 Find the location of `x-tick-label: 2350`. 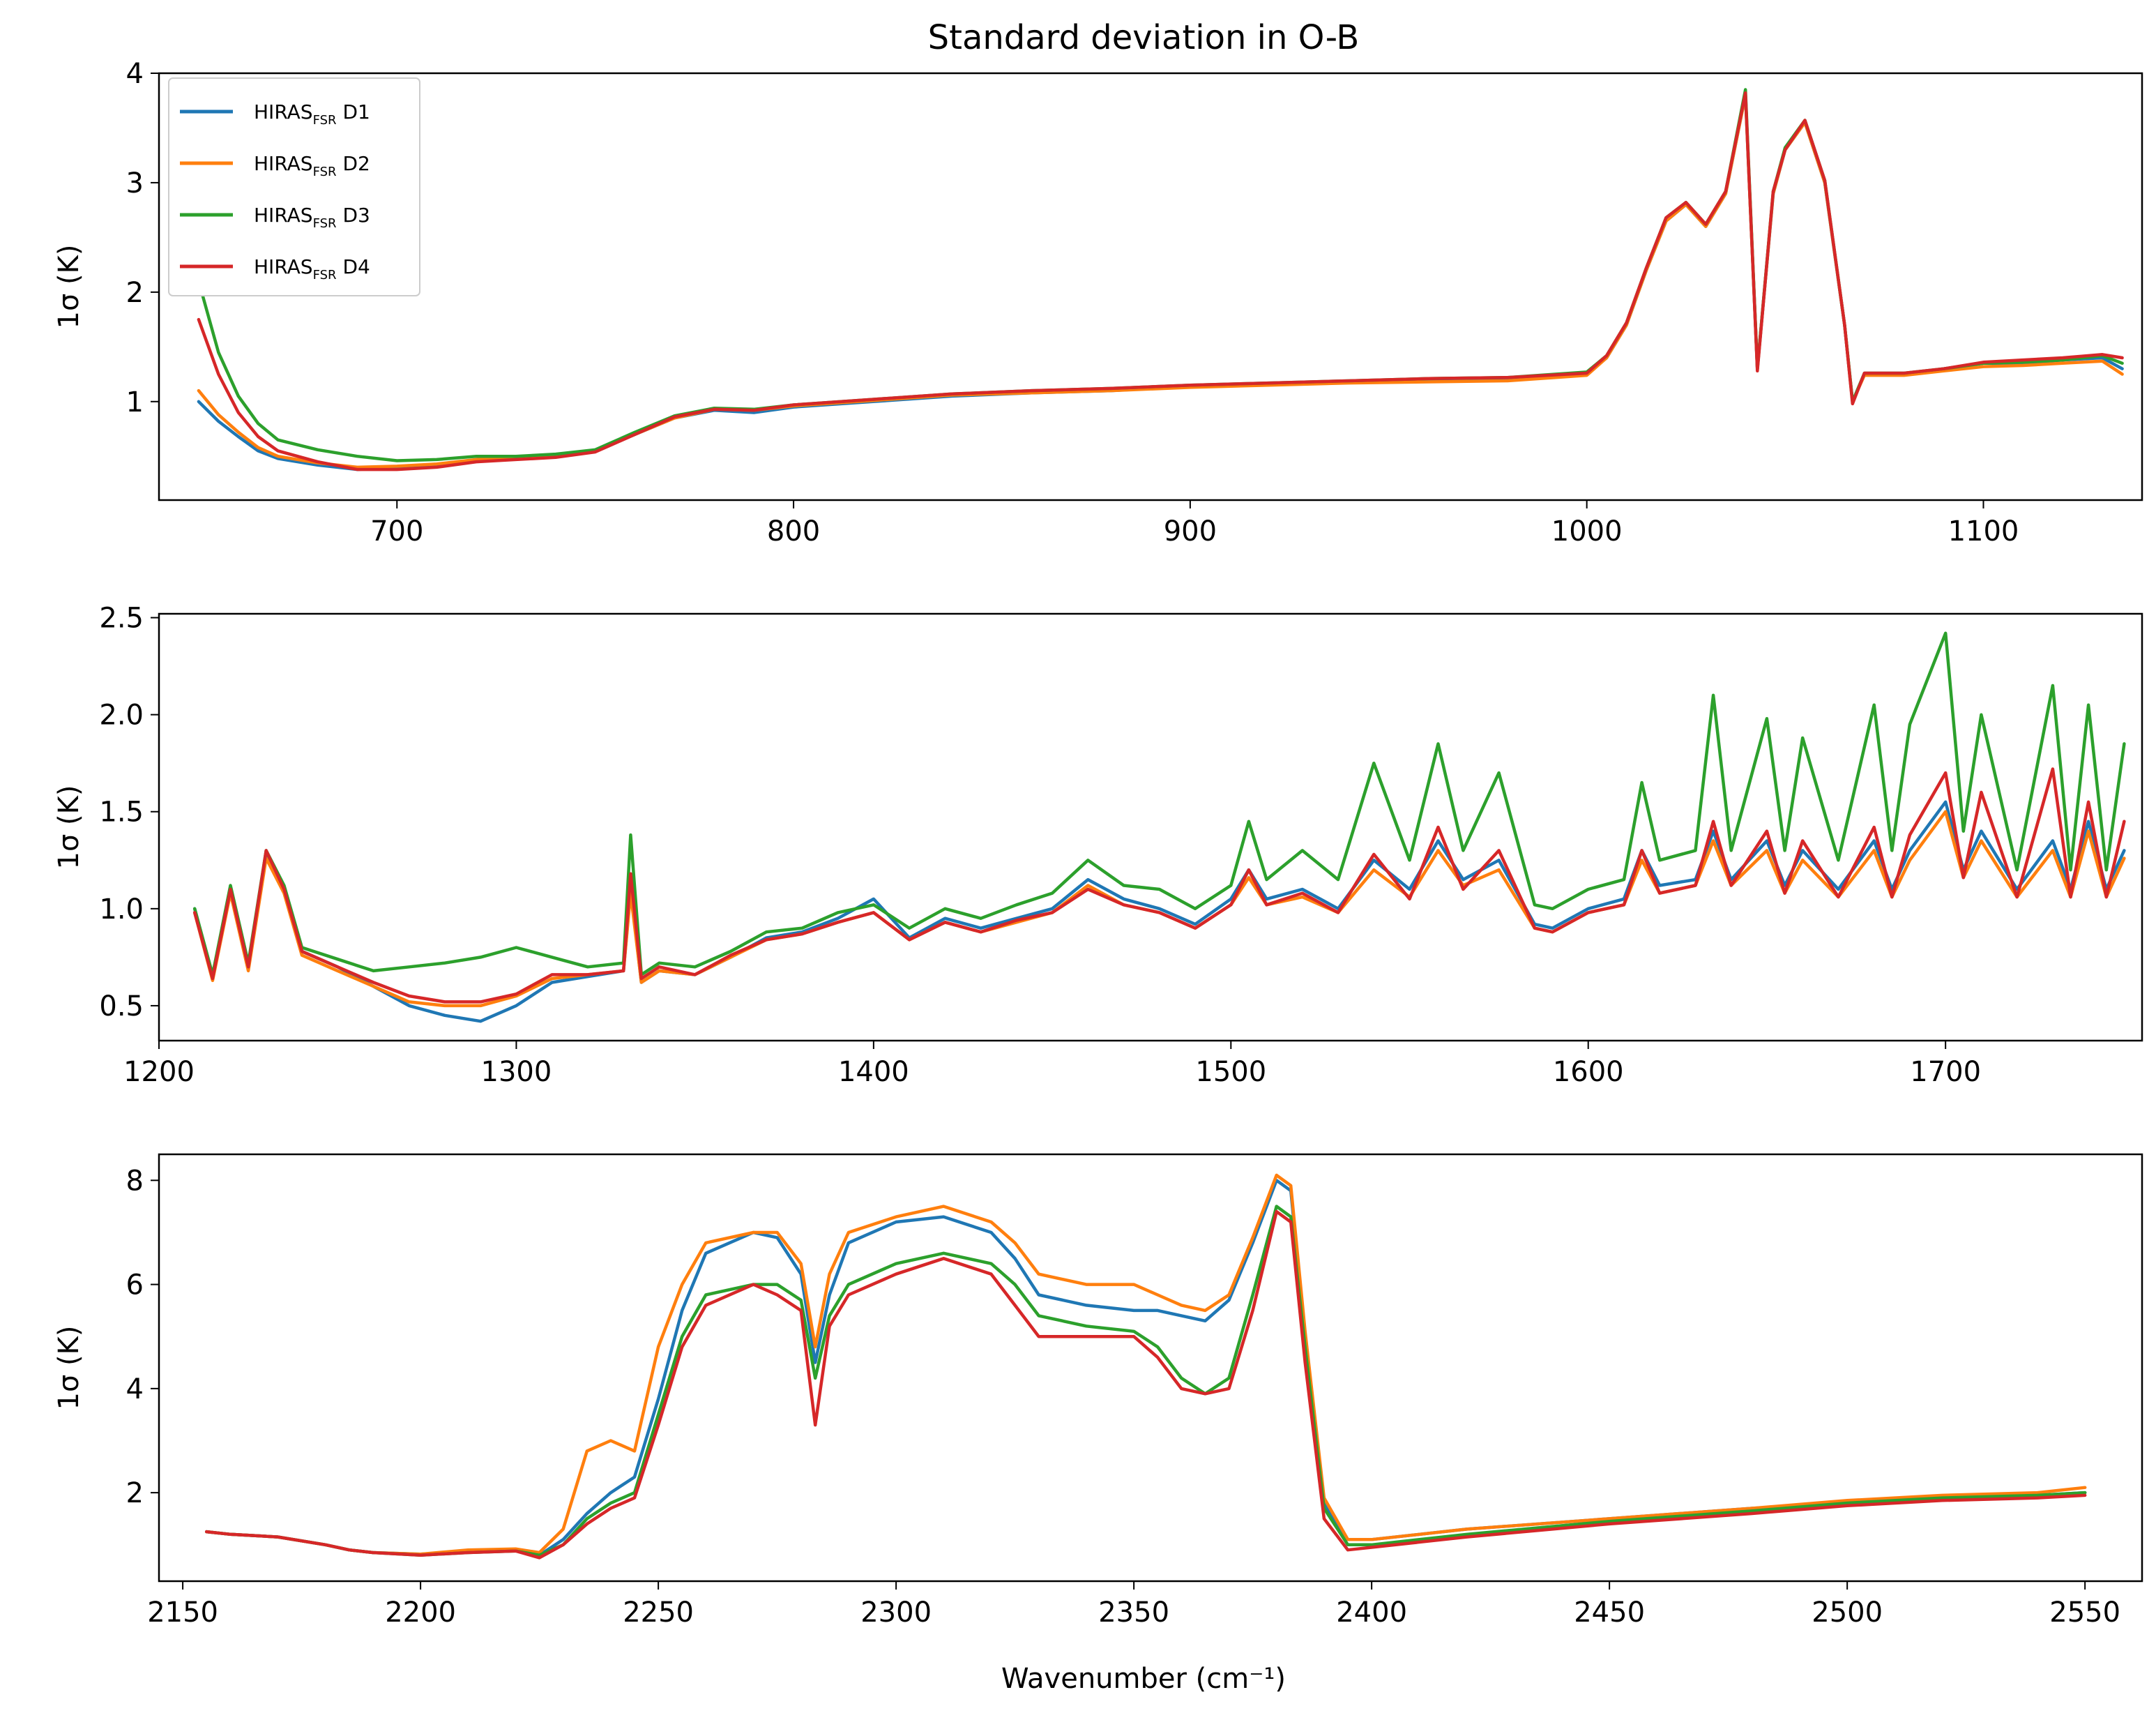

x-tick-label: 2350 is located at coordinates (1133, 1613).